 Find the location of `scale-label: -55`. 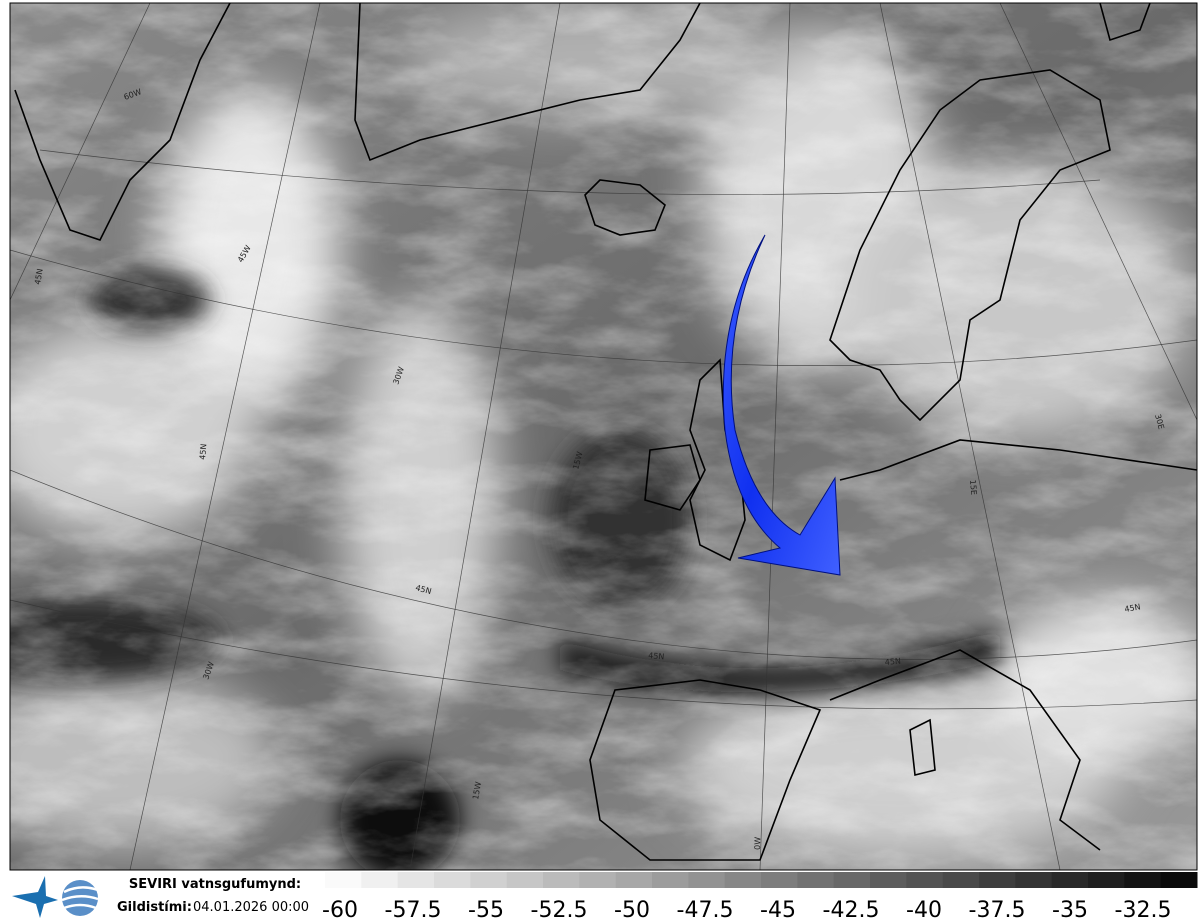

scale-label: -55 is located at coordinates (486, 910).